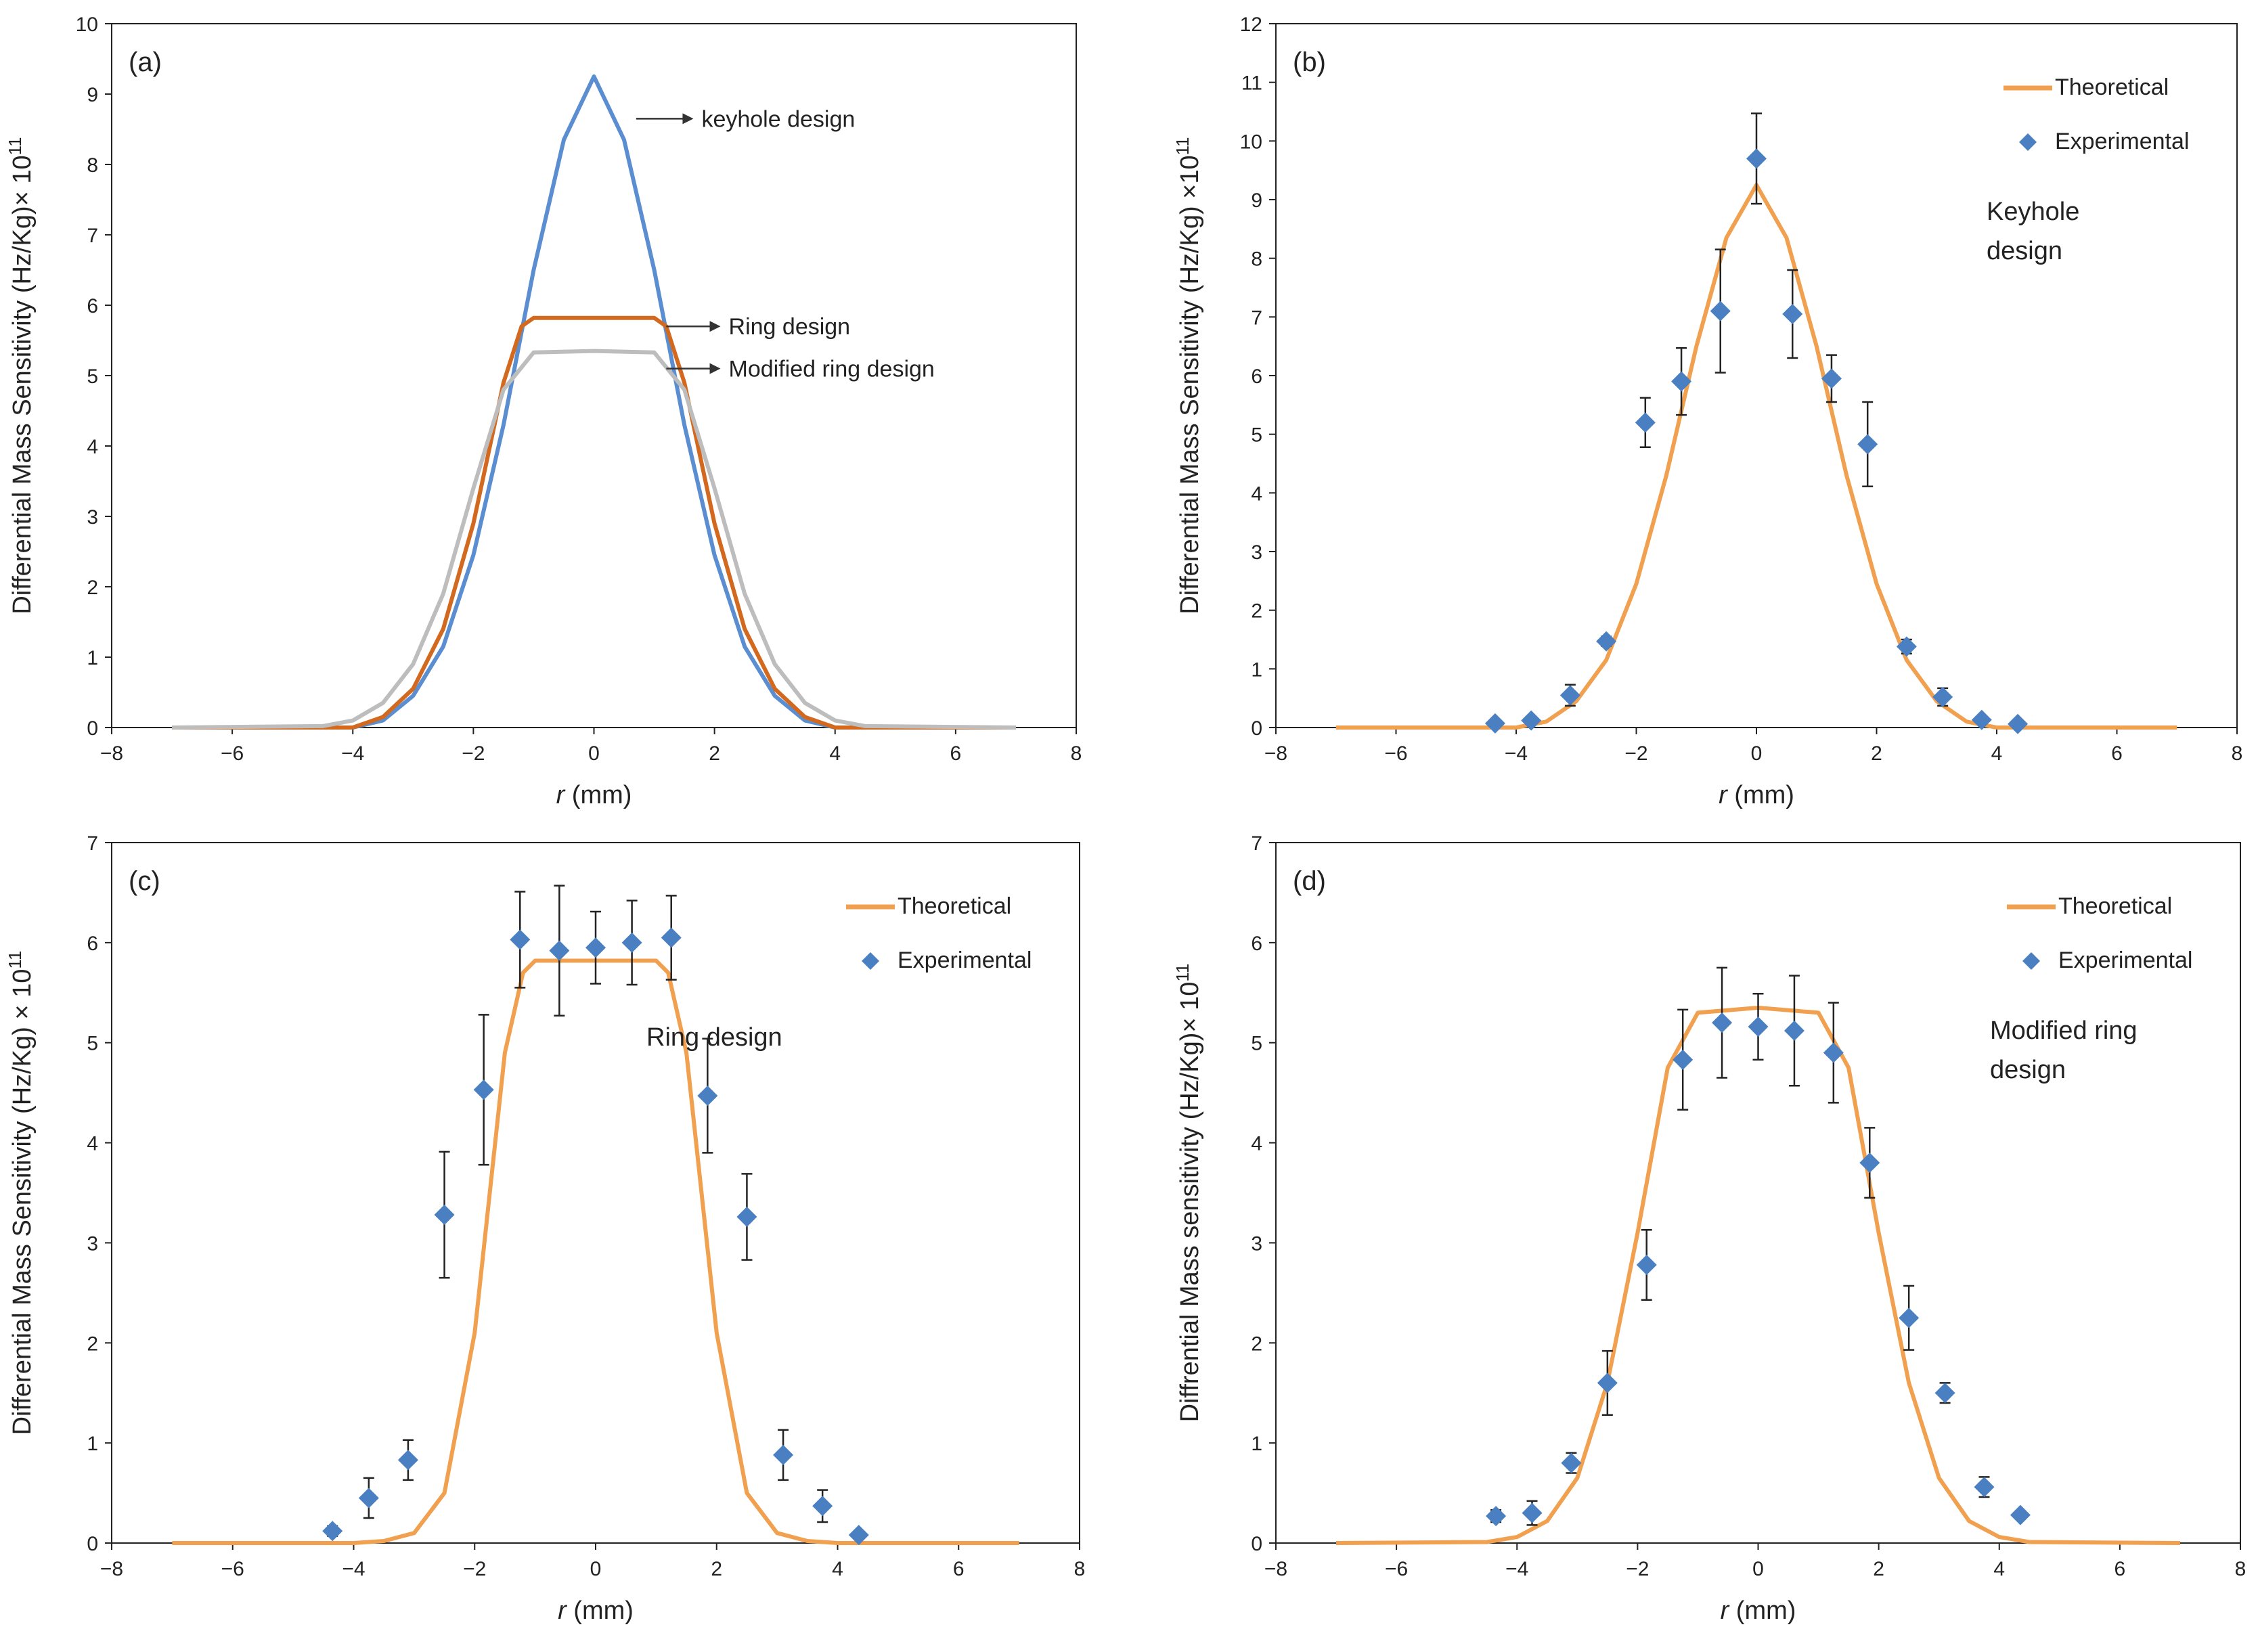 This screenshot has width=2258, height=1652. What do you see at coordinates (1758, 1275) in the screenshot?
I see `theoretical-line` at bounding box center [1758, 1275].